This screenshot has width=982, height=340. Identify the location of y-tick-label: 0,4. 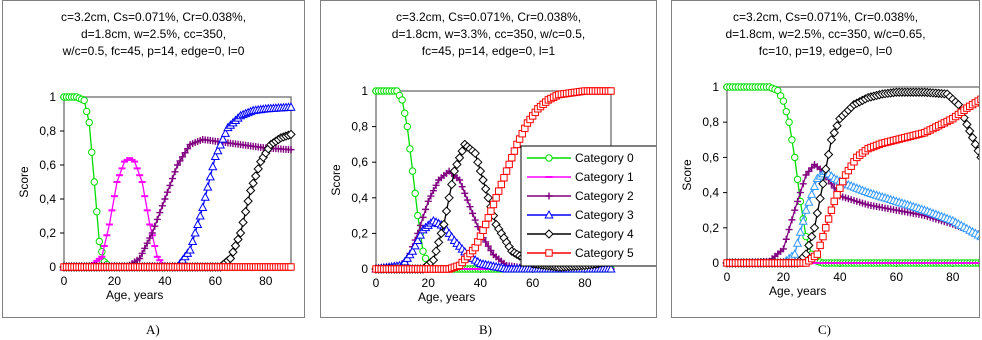
(710, 193).